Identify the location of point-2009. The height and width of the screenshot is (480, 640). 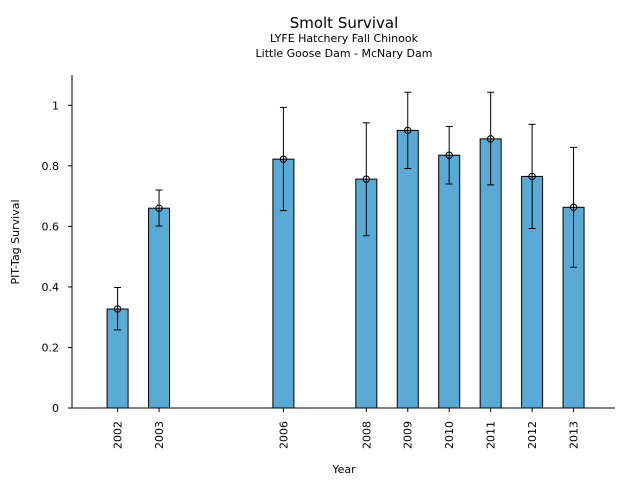
(408, 130).